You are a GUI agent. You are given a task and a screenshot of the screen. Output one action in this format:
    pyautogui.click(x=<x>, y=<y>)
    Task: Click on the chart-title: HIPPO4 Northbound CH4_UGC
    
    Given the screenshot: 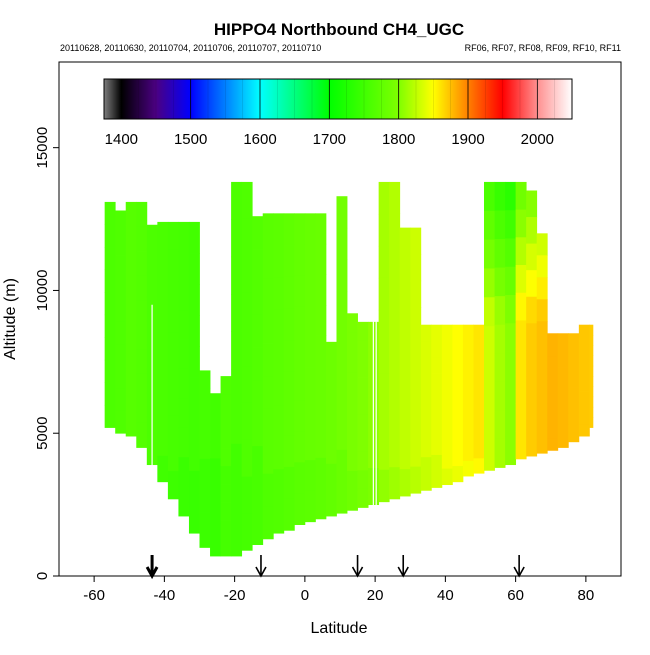 What is the action you would take?
    pyautogui.click(x=339, y=29)
    